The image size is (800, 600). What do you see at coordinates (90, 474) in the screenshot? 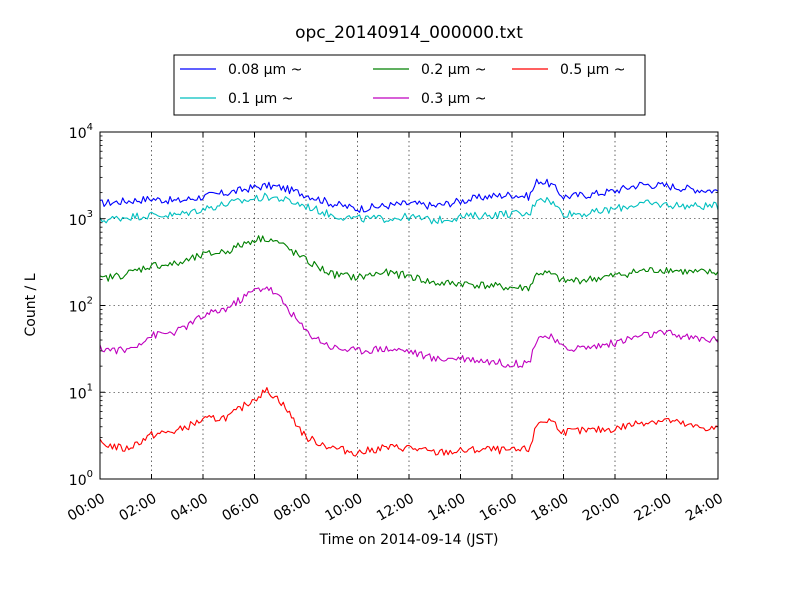
I see `y-tick-exponent: 0` at bounding box center [90, 474].